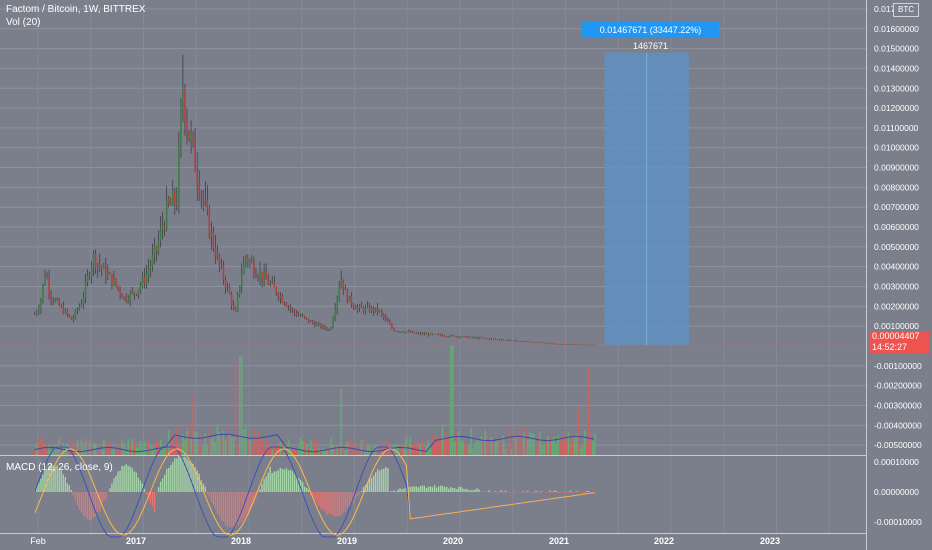 Image resolution: width=932 pixels, height=550 pixels. Describe the element at coordinates (76, 9) in the screenshot. I see `symbol-title: Factom / Bitcoin, 1W, BITTREX` at that location.